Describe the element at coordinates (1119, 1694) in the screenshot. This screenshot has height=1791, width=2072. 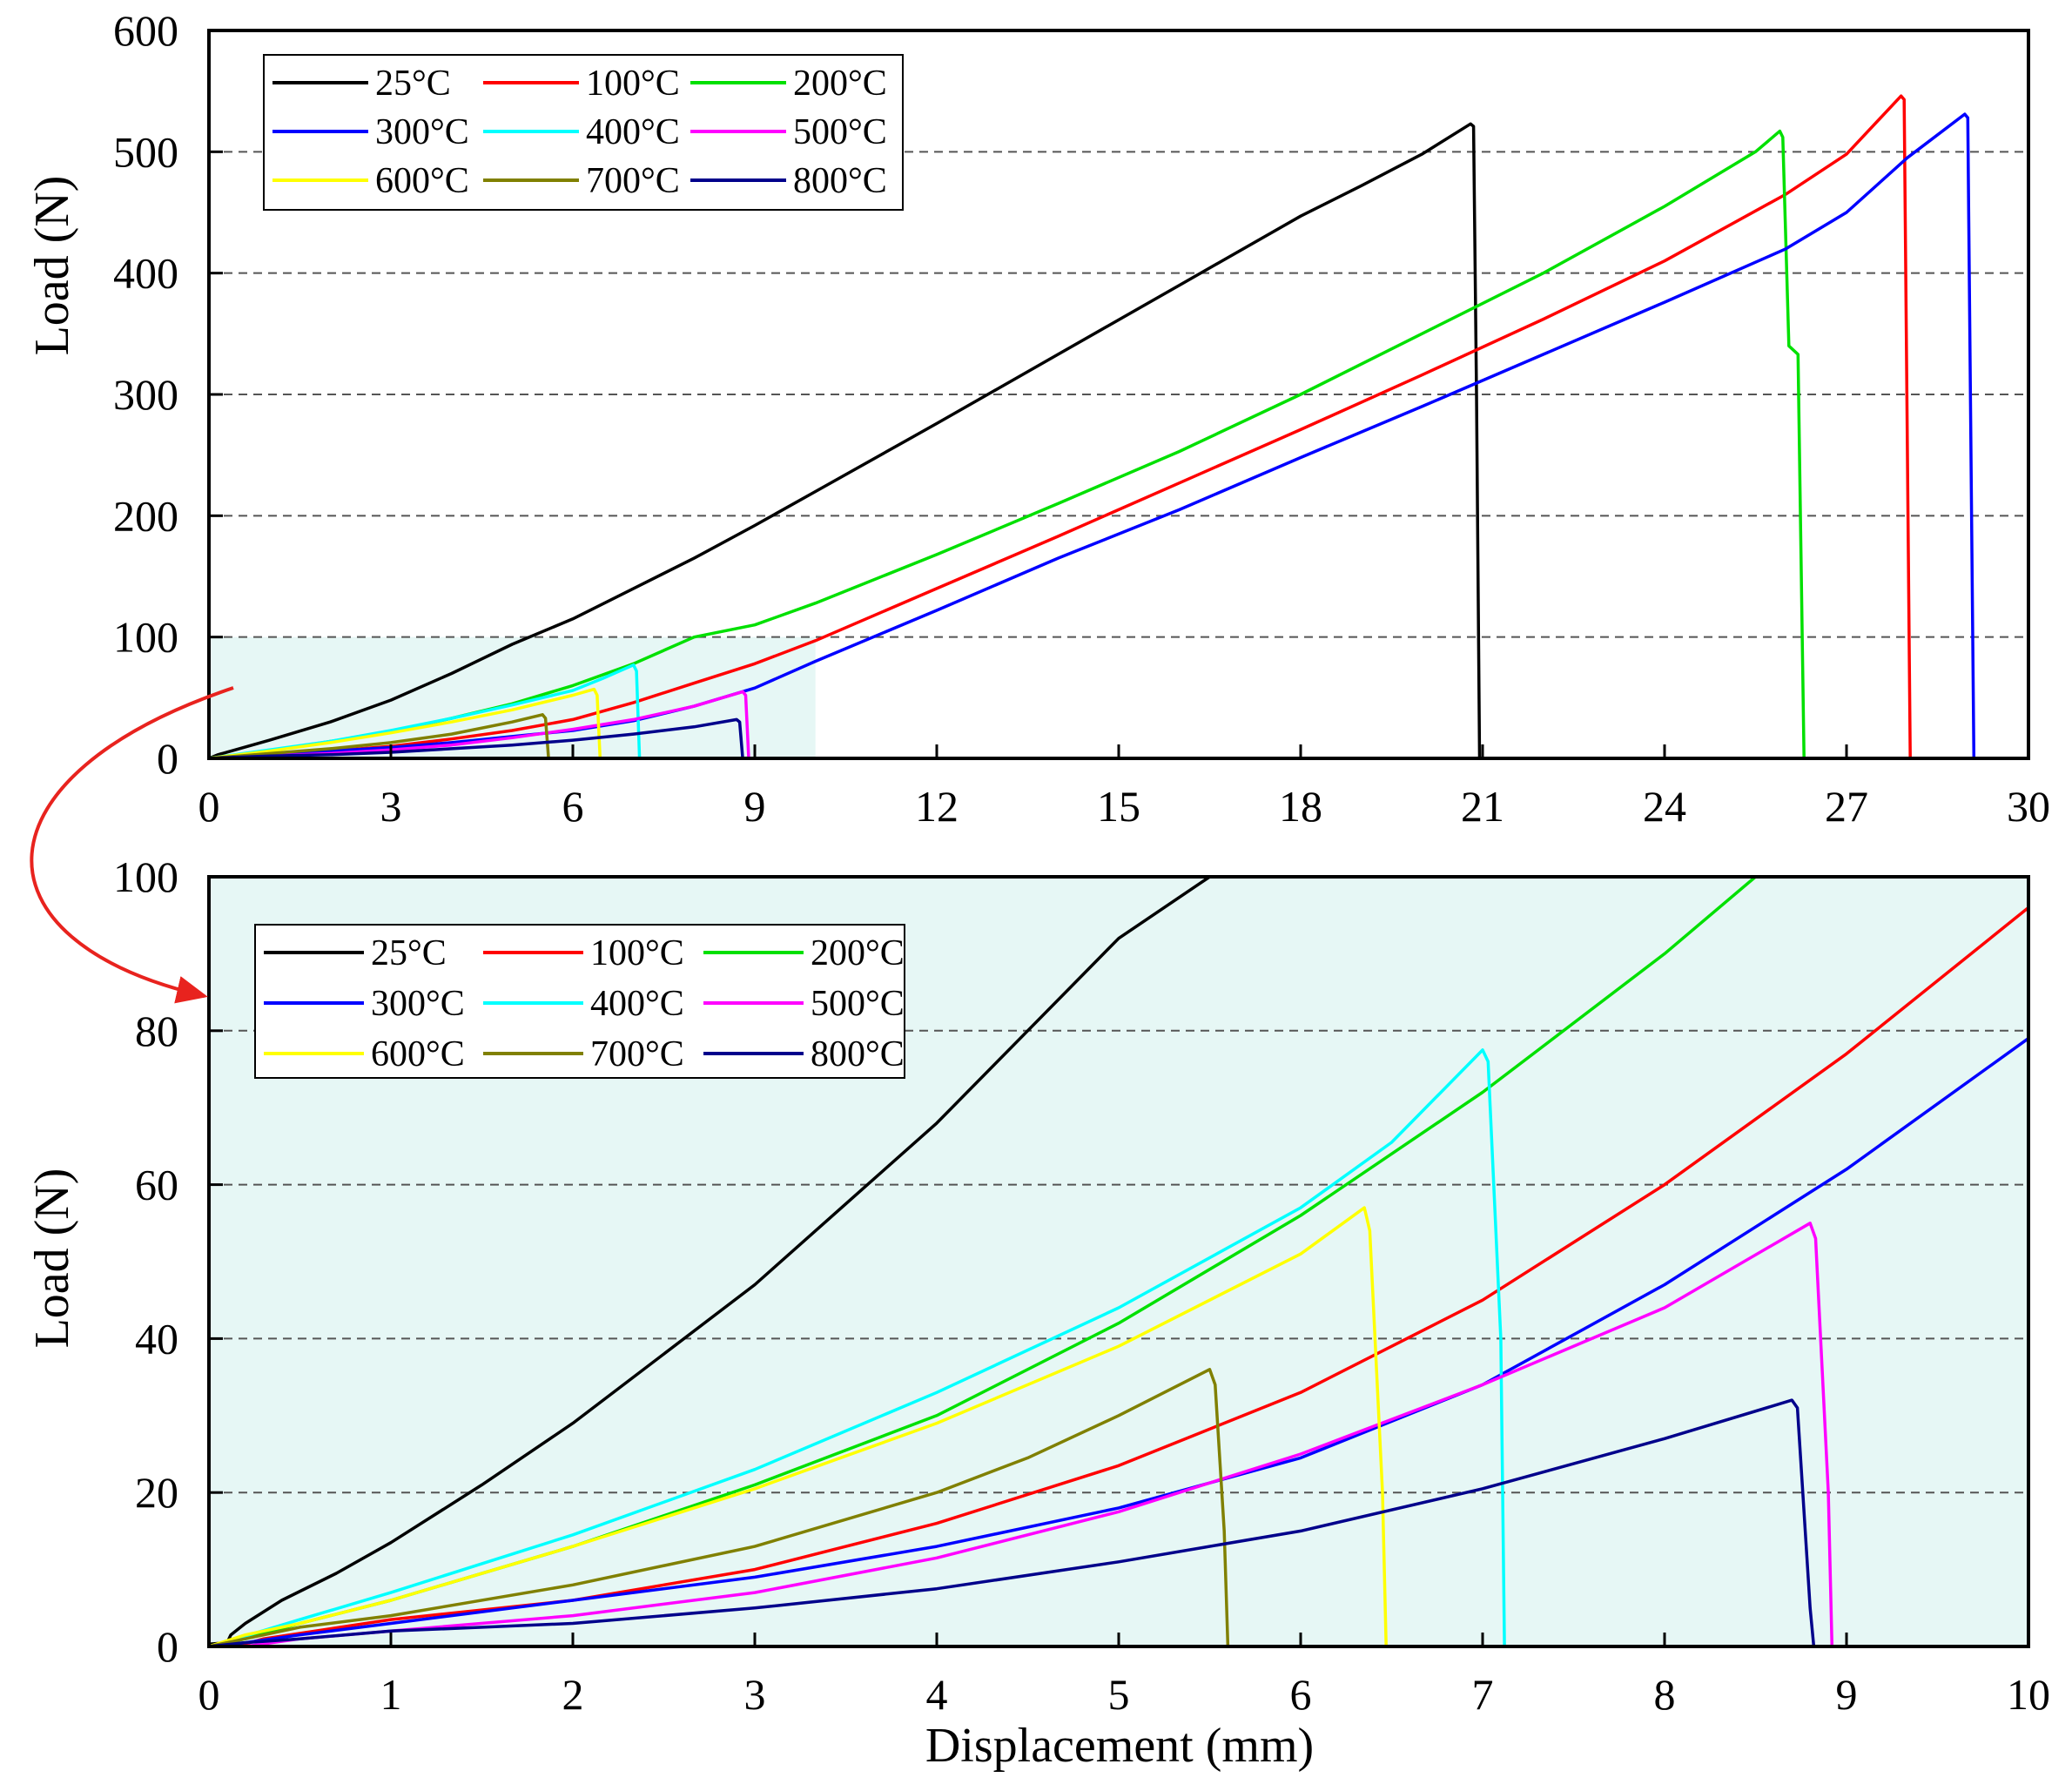
I see `x-tick-label: 5` at that location.